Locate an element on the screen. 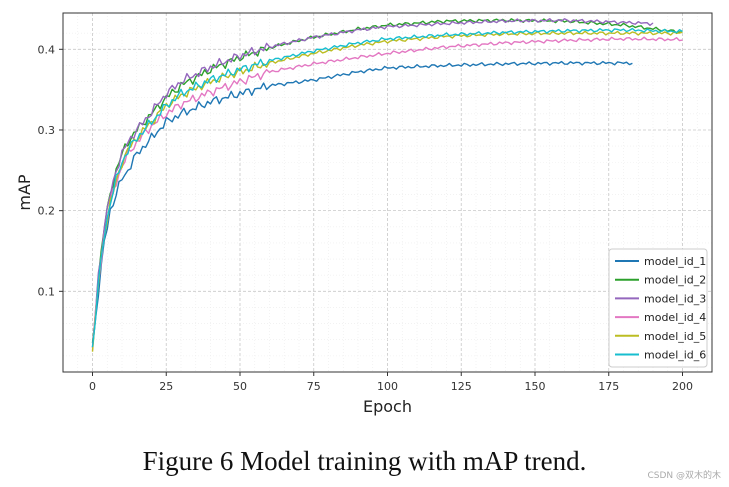  x-tick-label: 100 is located at coordinates (387, 386).